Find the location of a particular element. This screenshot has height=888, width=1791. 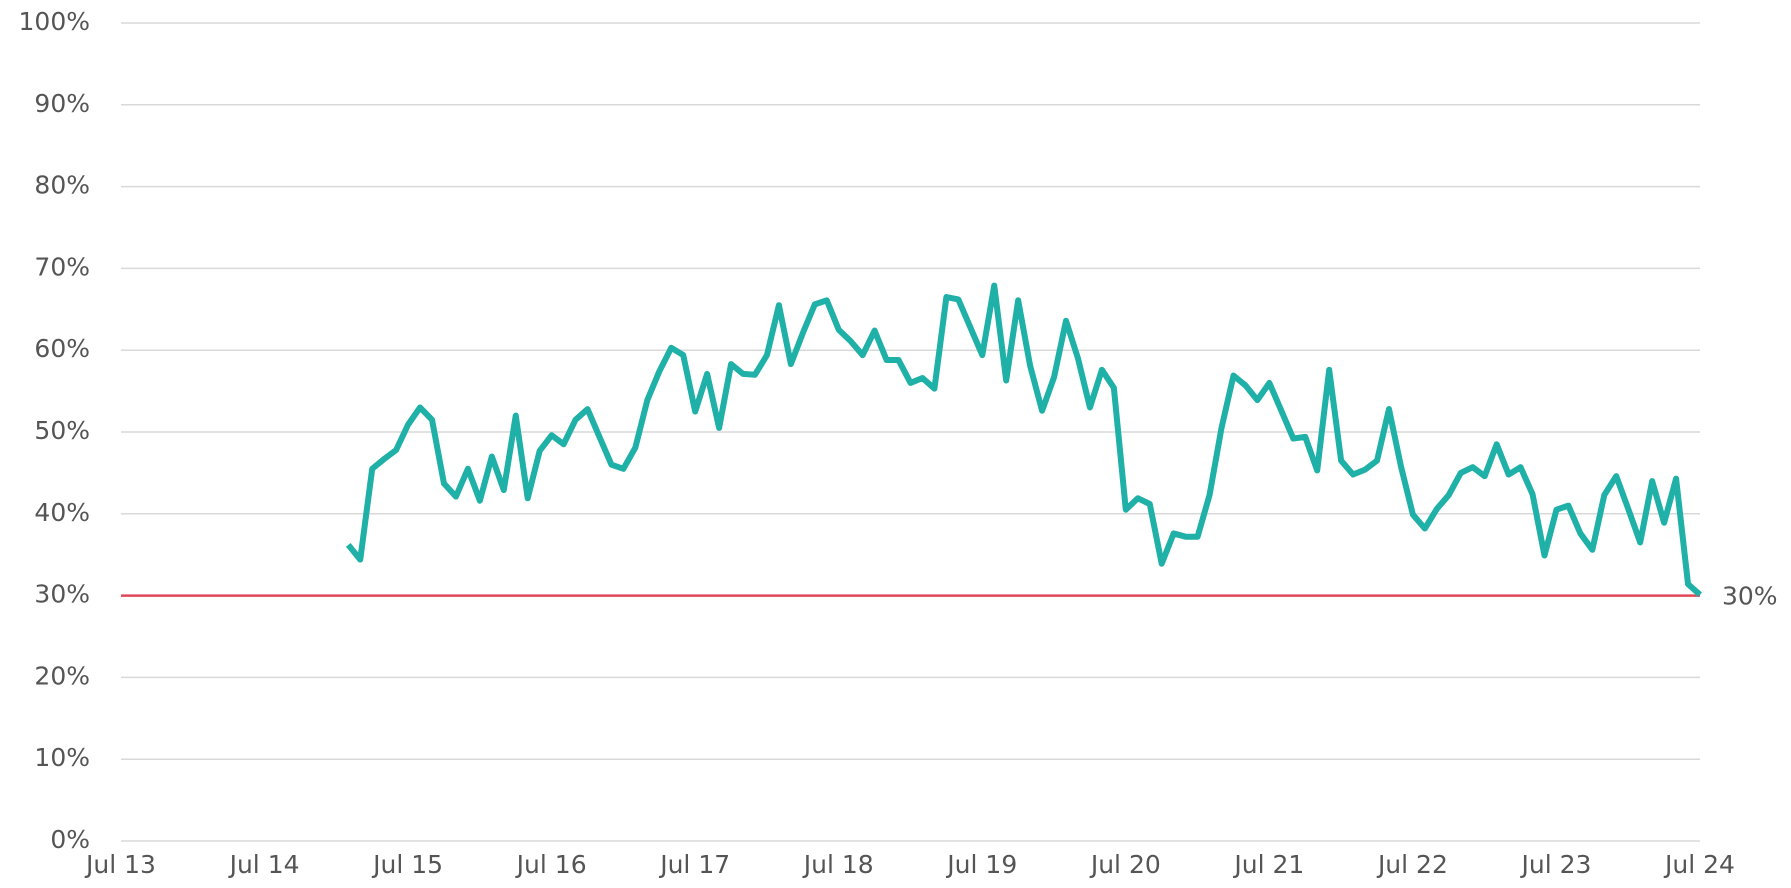

x-tick-label: Jul 19 is located at coordinates (981, 864).